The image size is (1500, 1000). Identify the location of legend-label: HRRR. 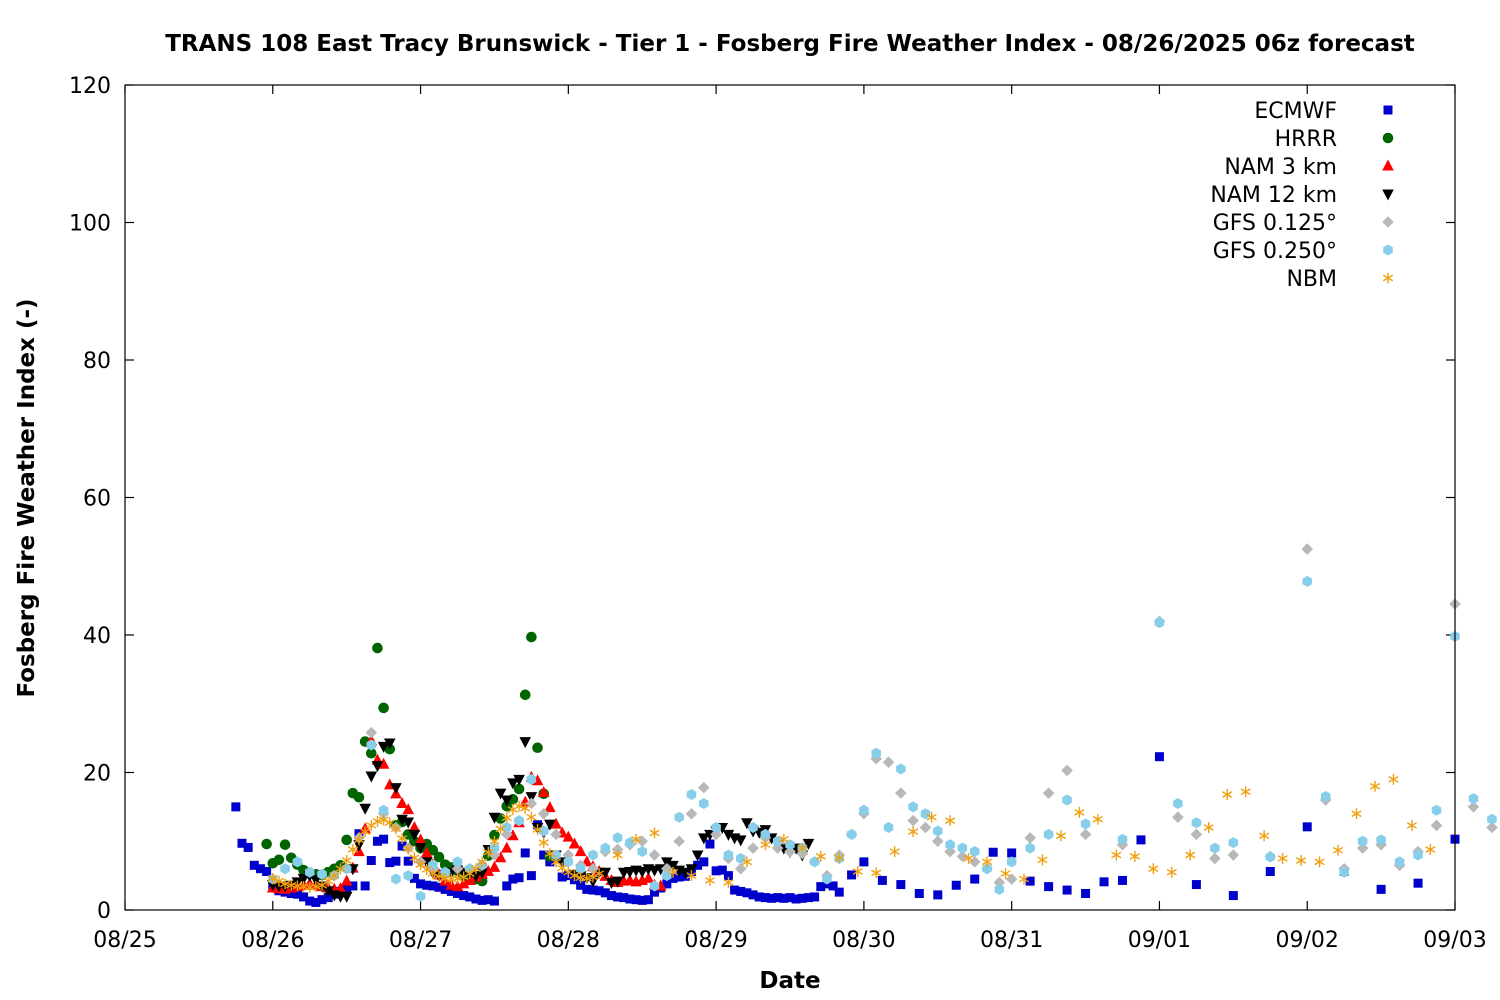
(1306, 139).